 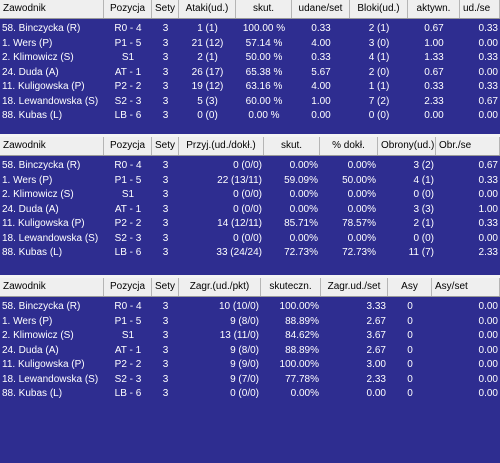 What do you see at coordinates (128, 209) in the screenshot?
I see `table-cell: AT - 1` at bounding box center [128, 209].